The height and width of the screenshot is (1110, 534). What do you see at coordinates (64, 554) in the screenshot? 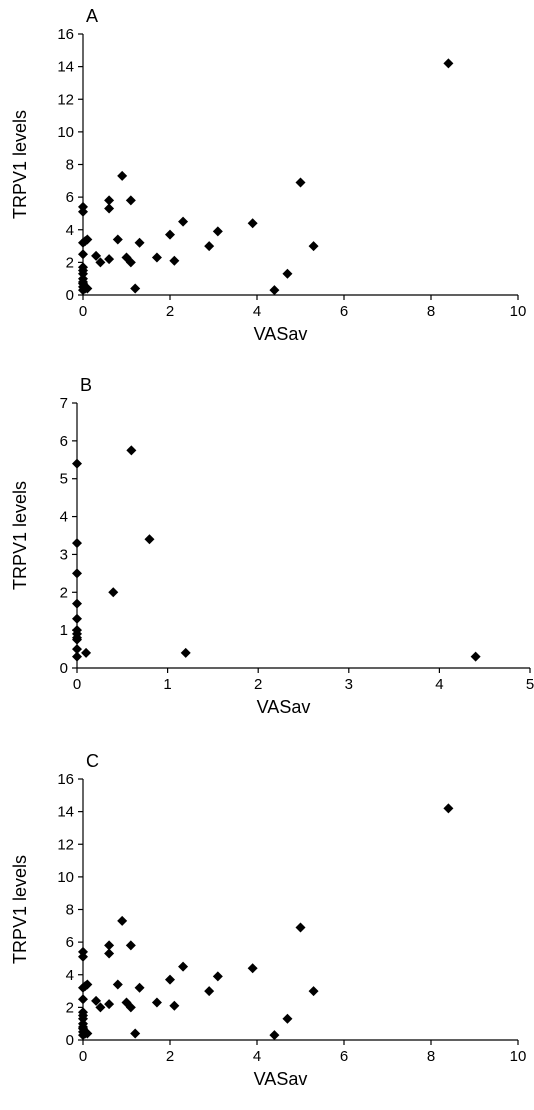
I see `y-tick-label: 3` at bounding box center [64, 554].